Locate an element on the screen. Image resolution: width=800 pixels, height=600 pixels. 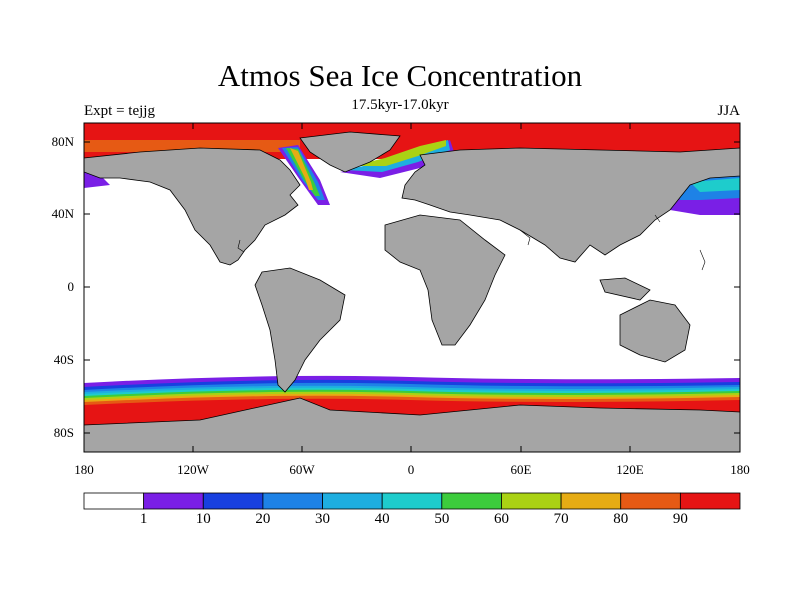
lat-label-80n: 80N is located at coordinates (62, 141).